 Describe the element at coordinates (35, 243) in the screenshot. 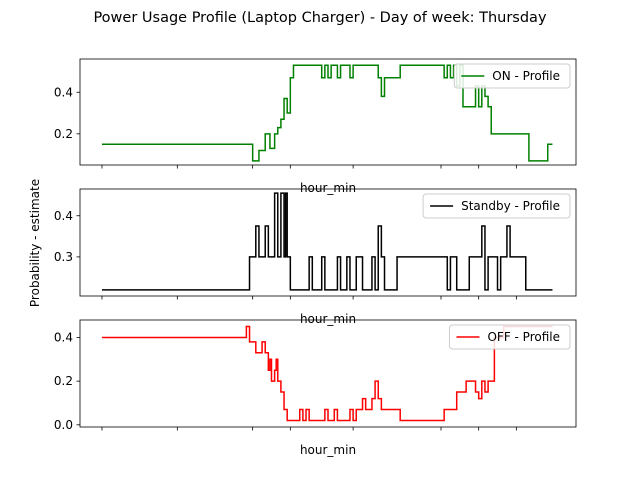

I see `y-axis-label: Probability - estimate` at that location.